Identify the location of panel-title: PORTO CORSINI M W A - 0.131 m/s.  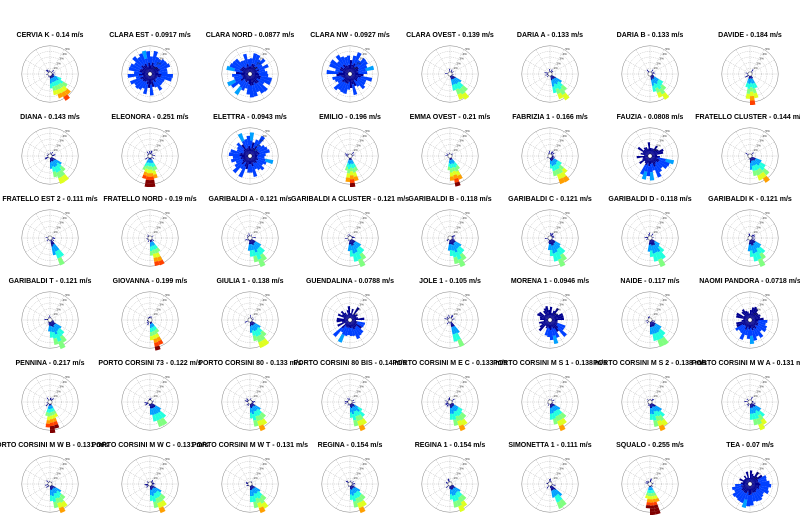
(745, 364).